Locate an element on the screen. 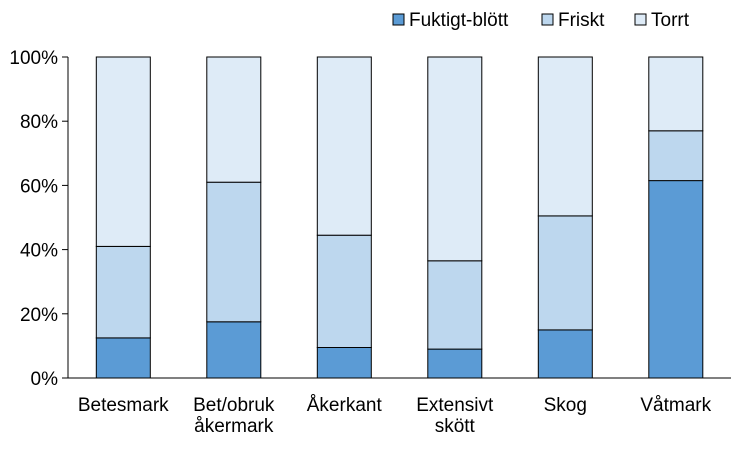 The image size is (751, 450). x-category-label: Bet/obruk åkermark is located at coordinates (234, 416).